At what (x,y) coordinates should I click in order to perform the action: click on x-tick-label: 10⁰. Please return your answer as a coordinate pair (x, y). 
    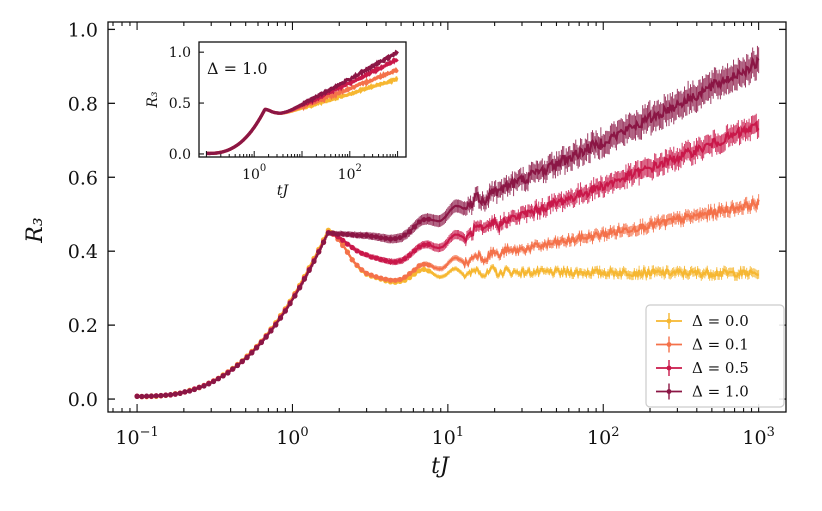
    Looking at the image, I should click on (292, 437).